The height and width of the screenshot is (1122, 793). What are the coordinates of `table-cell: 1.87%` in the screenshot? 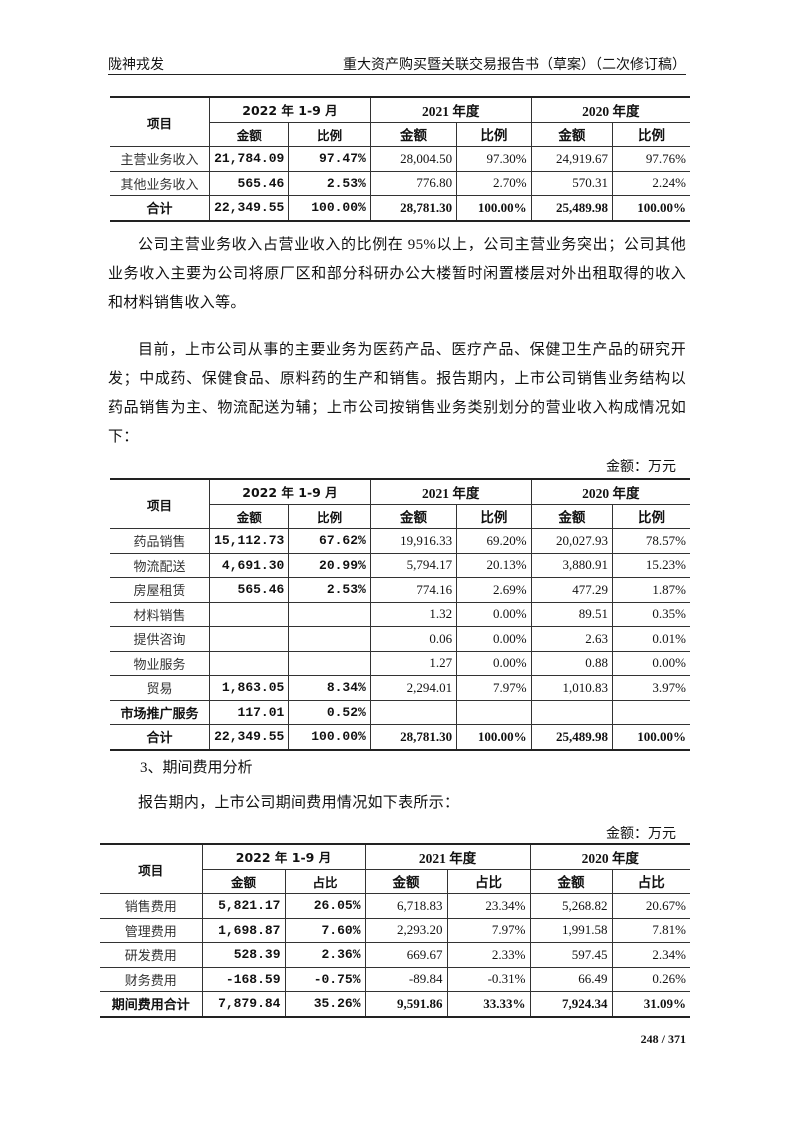 It's located at (651, 590).